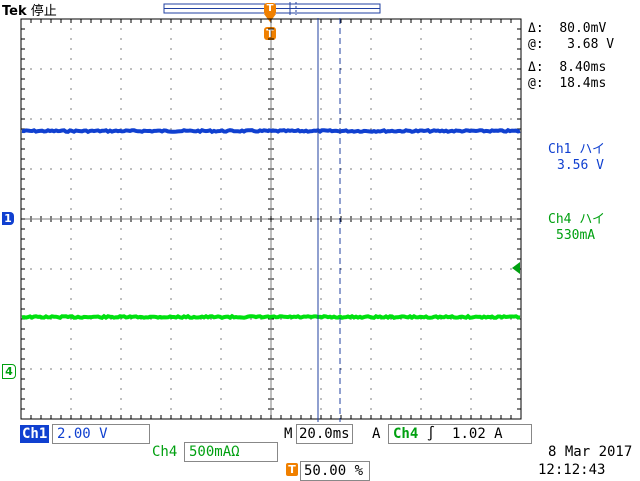 Image resolution: width=640 pixels, height=481 pixels. I want to click on trigger-position: 50.00 %, so click(335, 471).